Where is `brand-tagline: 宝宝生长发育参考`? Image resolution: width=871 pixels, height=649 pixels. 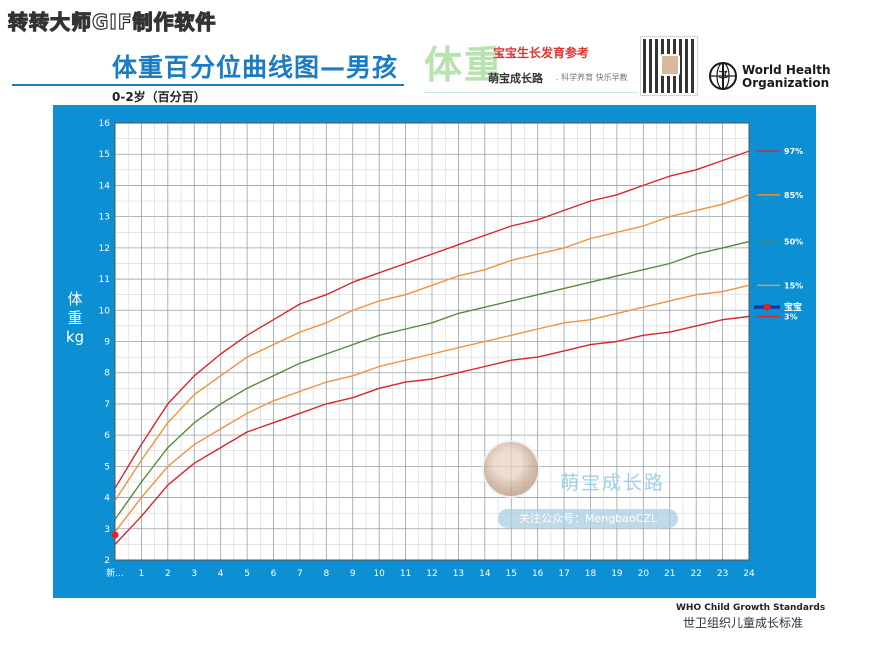
brand-tagline: 宝宝生长发育参考 is located at coordinates (541, 53).